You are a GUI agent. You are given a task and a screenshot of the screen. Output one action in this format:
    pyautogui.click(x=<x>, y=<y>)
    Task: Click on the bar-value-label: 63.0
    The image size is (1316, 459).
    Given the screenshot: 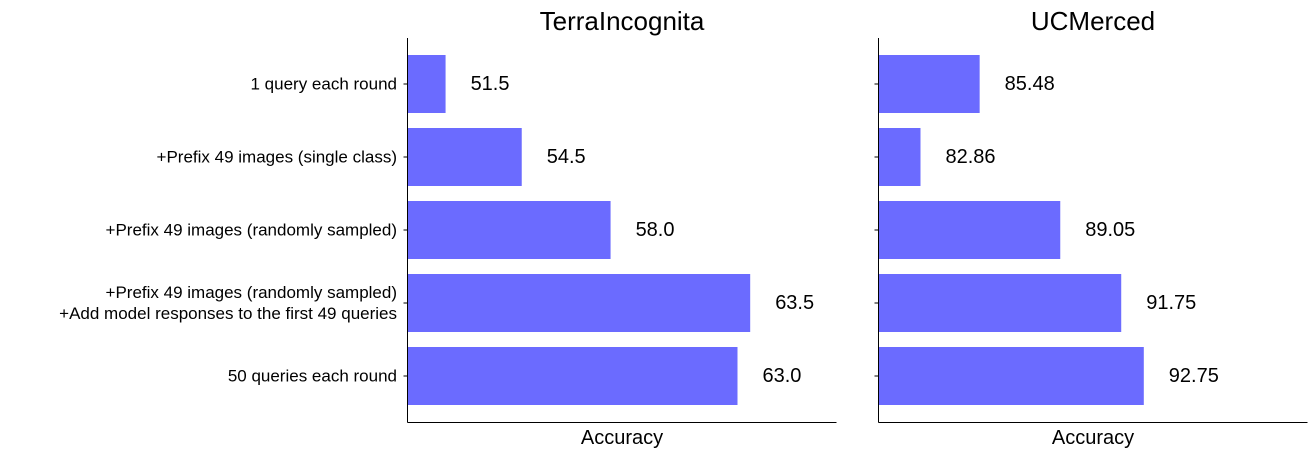 What is the action you would take?
    pyautogui.click(x=782, y=376)
    